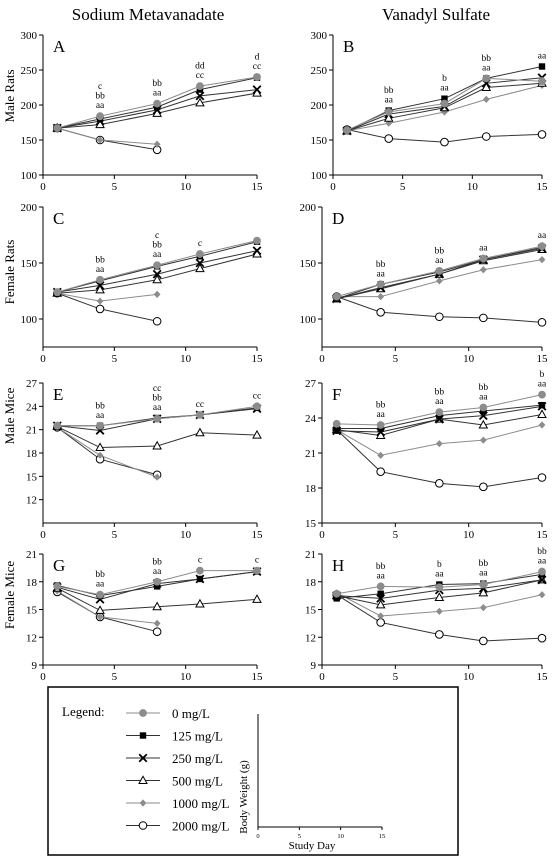 This screenshot has width=552, height=861. What do you see at coordinates (32, 611) in the screenshot?
I see `y-tick-label: 15` at bounding box center [32, 611].